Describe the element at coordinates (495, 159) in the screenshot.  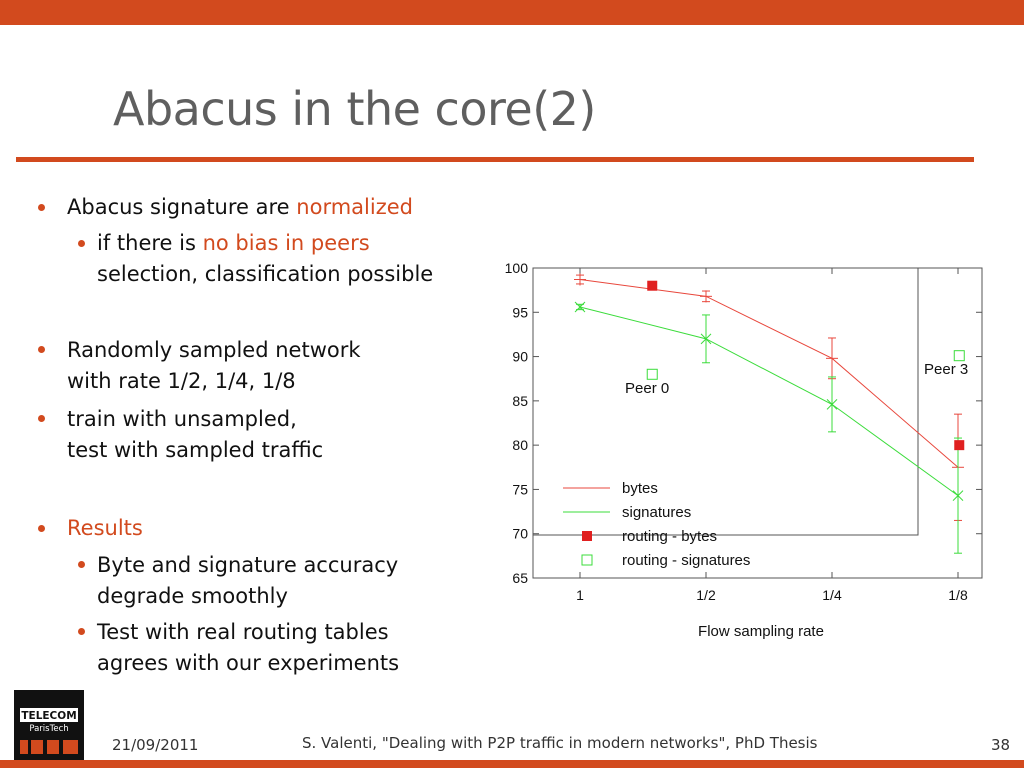
I see `title-underline` at that location.